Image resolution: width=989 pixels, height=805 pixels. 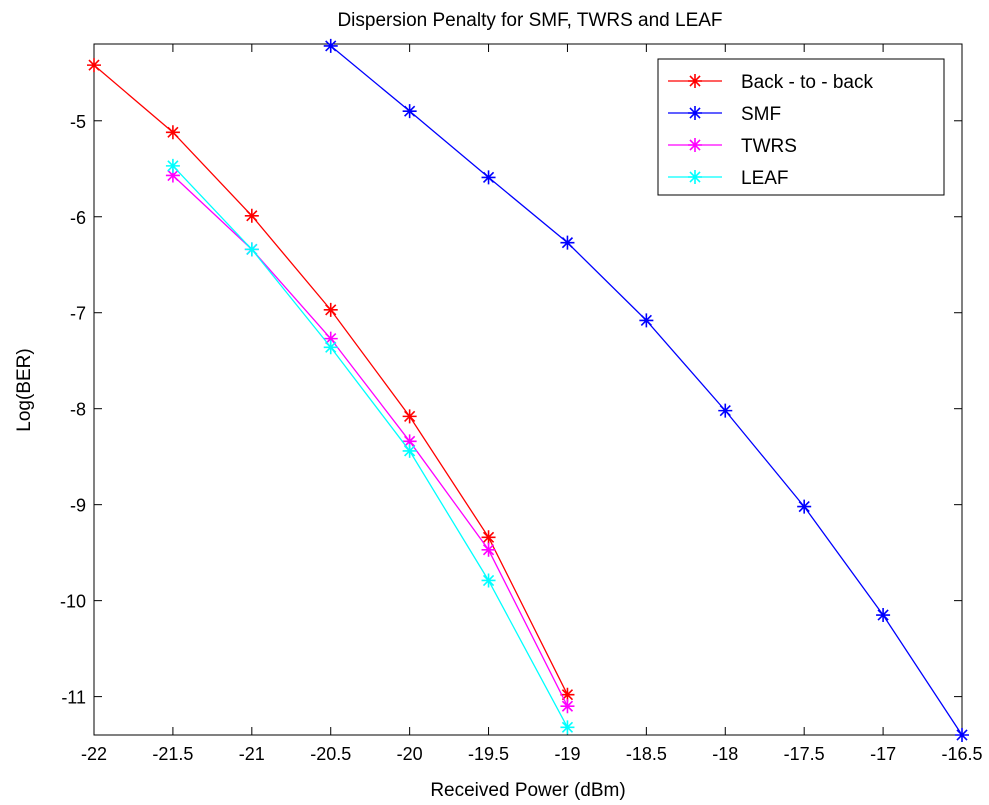 What do you see at coordinates (725, 754) in the screenshot?
I see `x-tick-label: -18` at bounding box center [725, 754].